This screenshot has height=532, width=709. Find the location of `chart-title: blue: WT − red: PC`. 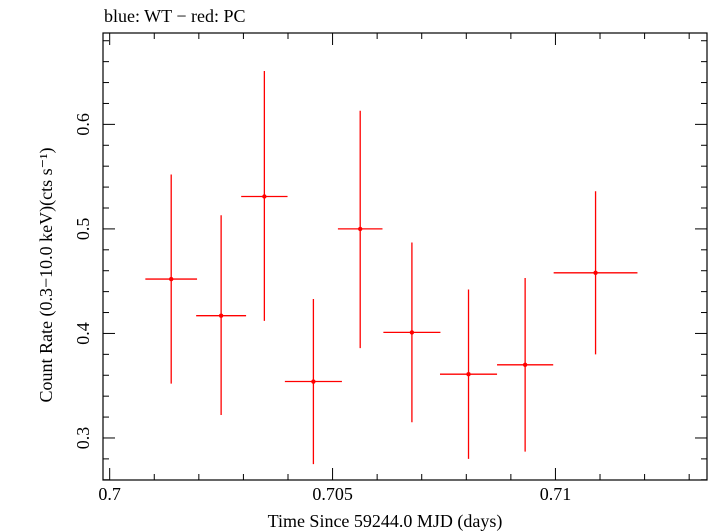

chart-title: blue: WT − red: PC is located at coordinates (174, 16).